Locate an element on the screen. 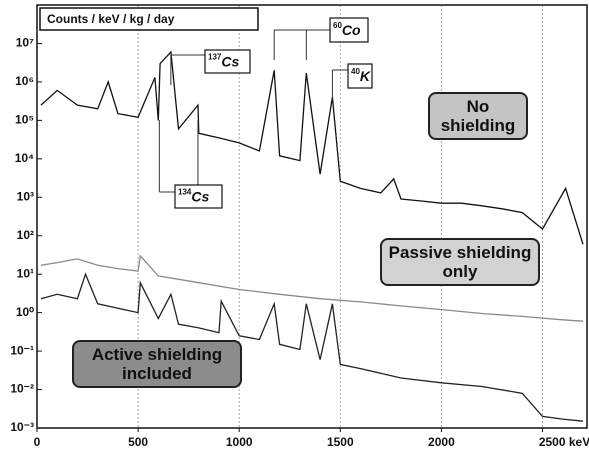 The height and width of the screenshot is (461, 589). y-tick-label: 10⁻² is located at coordinates (22, 389).